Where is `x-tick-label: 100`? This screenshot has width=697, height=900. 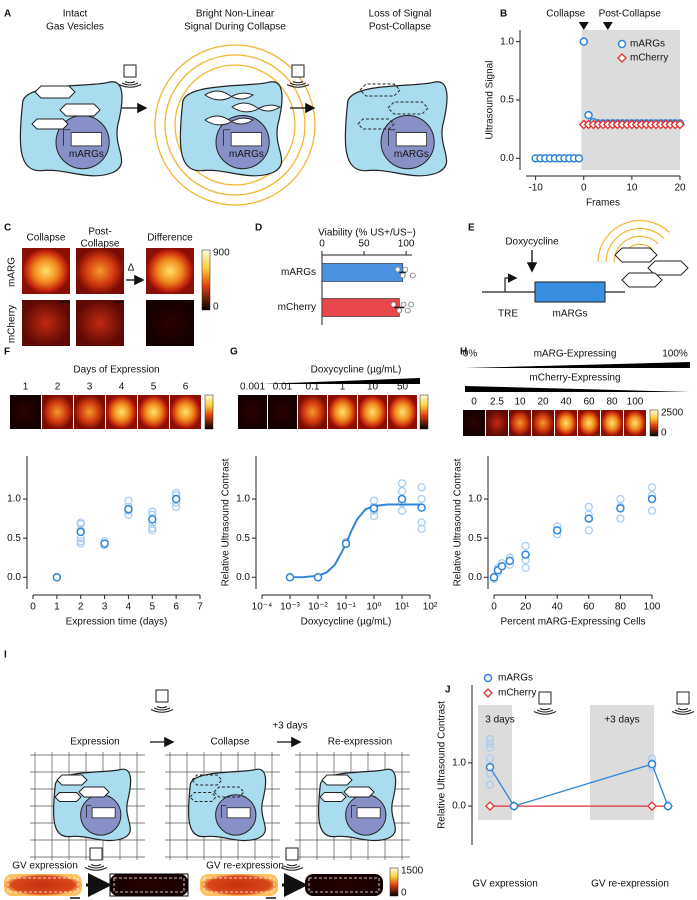
x-tick-label: 100 is located at coordinates (406, 244).